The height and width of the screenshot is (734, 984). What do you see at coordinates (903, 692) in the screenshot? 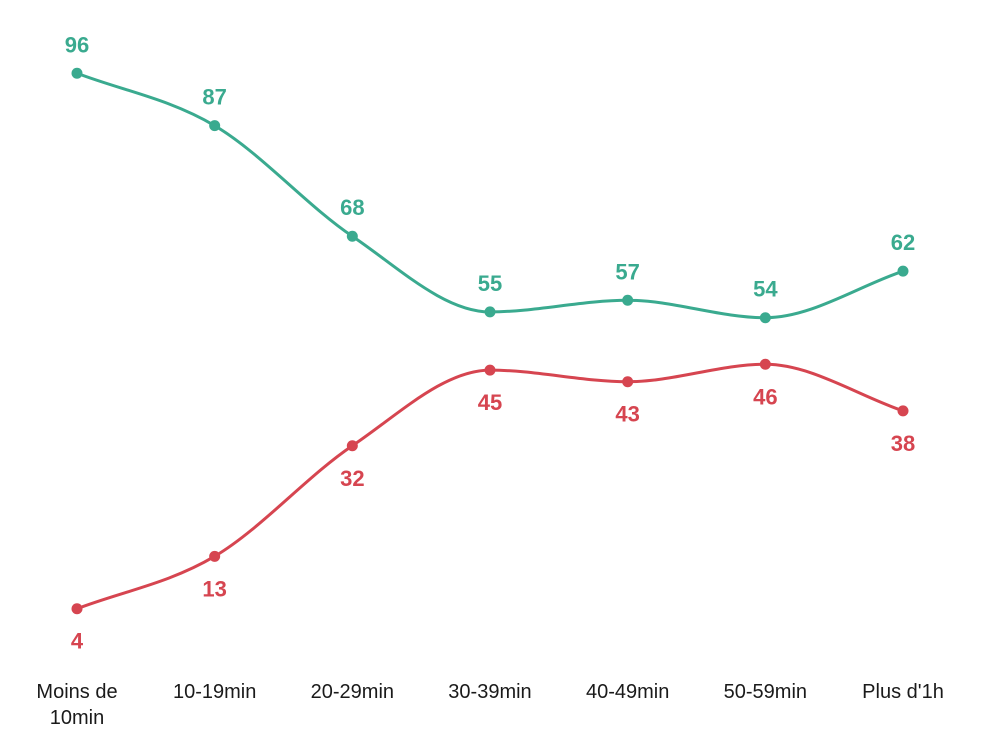
I see `x-tick-label-7: Plus d'1h` at bounding box center [903, 692].